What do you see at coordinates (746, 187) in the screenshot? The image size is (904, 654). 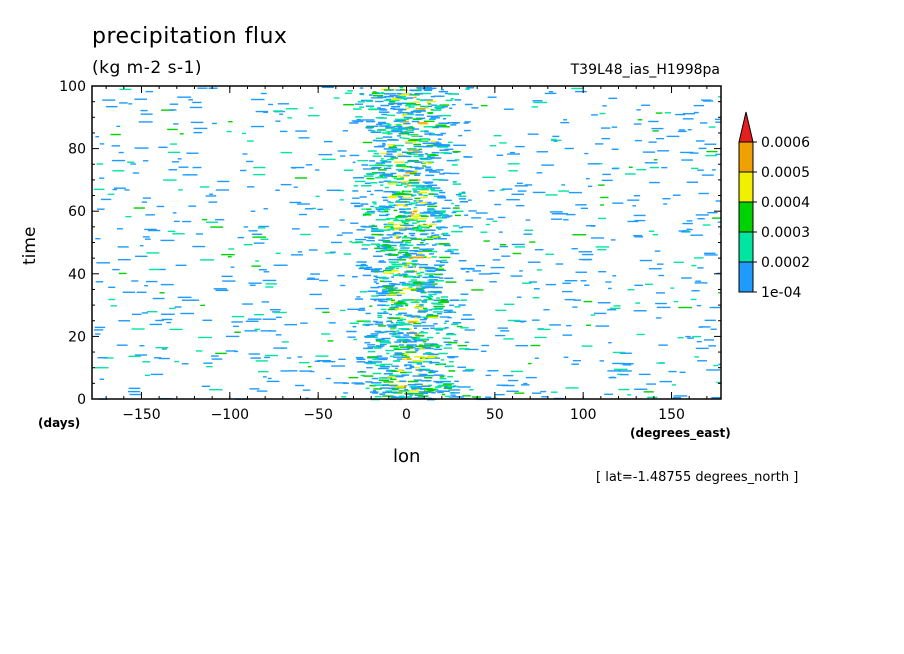 I see `colorbar-bin` at bounding box center [746, 187].